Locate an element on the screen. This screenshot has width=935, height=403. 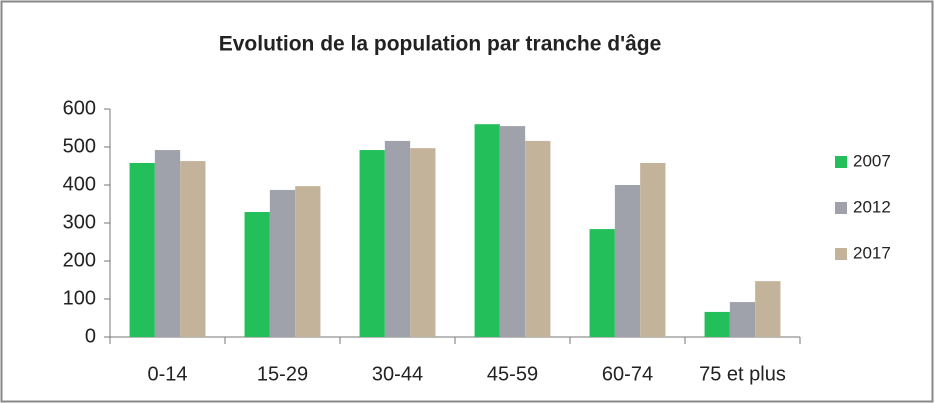
legend-label: 2012 is located at coordinates (872, 206).